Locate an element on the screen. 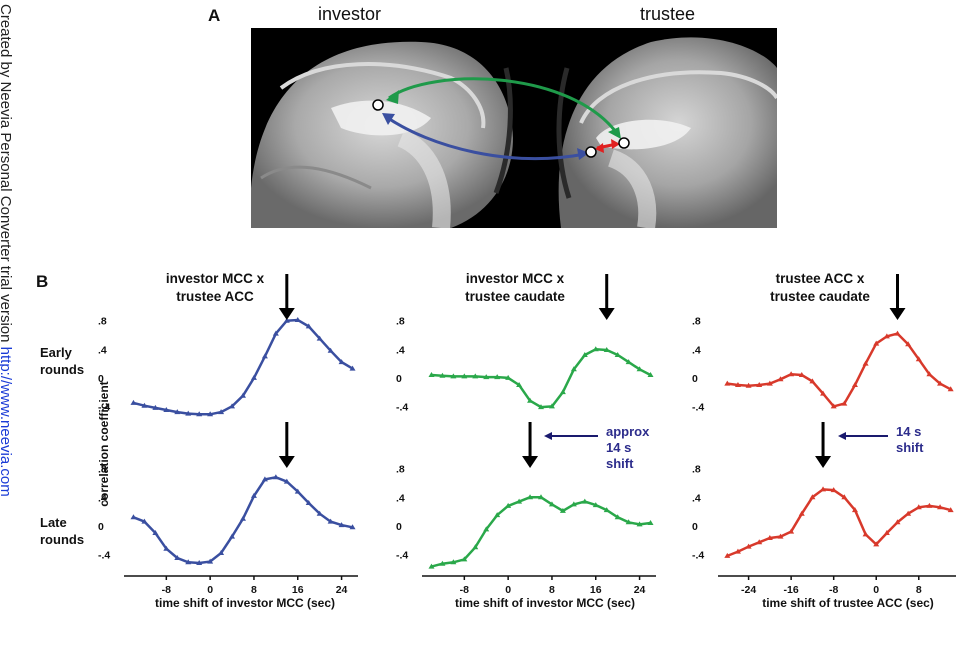 This screenshot has width=959, height=645. investor-brain is located at coordinates (382, 135).